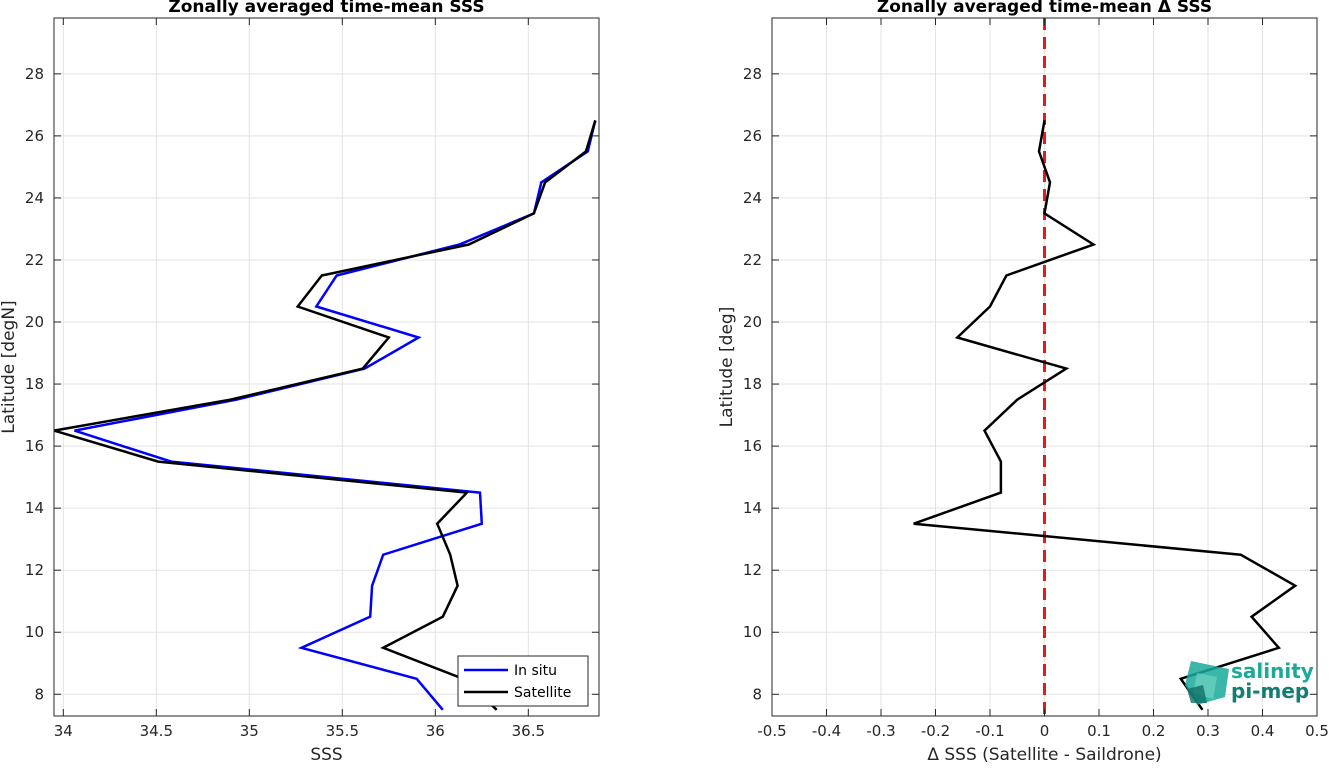  Describe the element at coordinates (535, 671) in the screenshot. I see `legend-entry-label: In situ` at that location.